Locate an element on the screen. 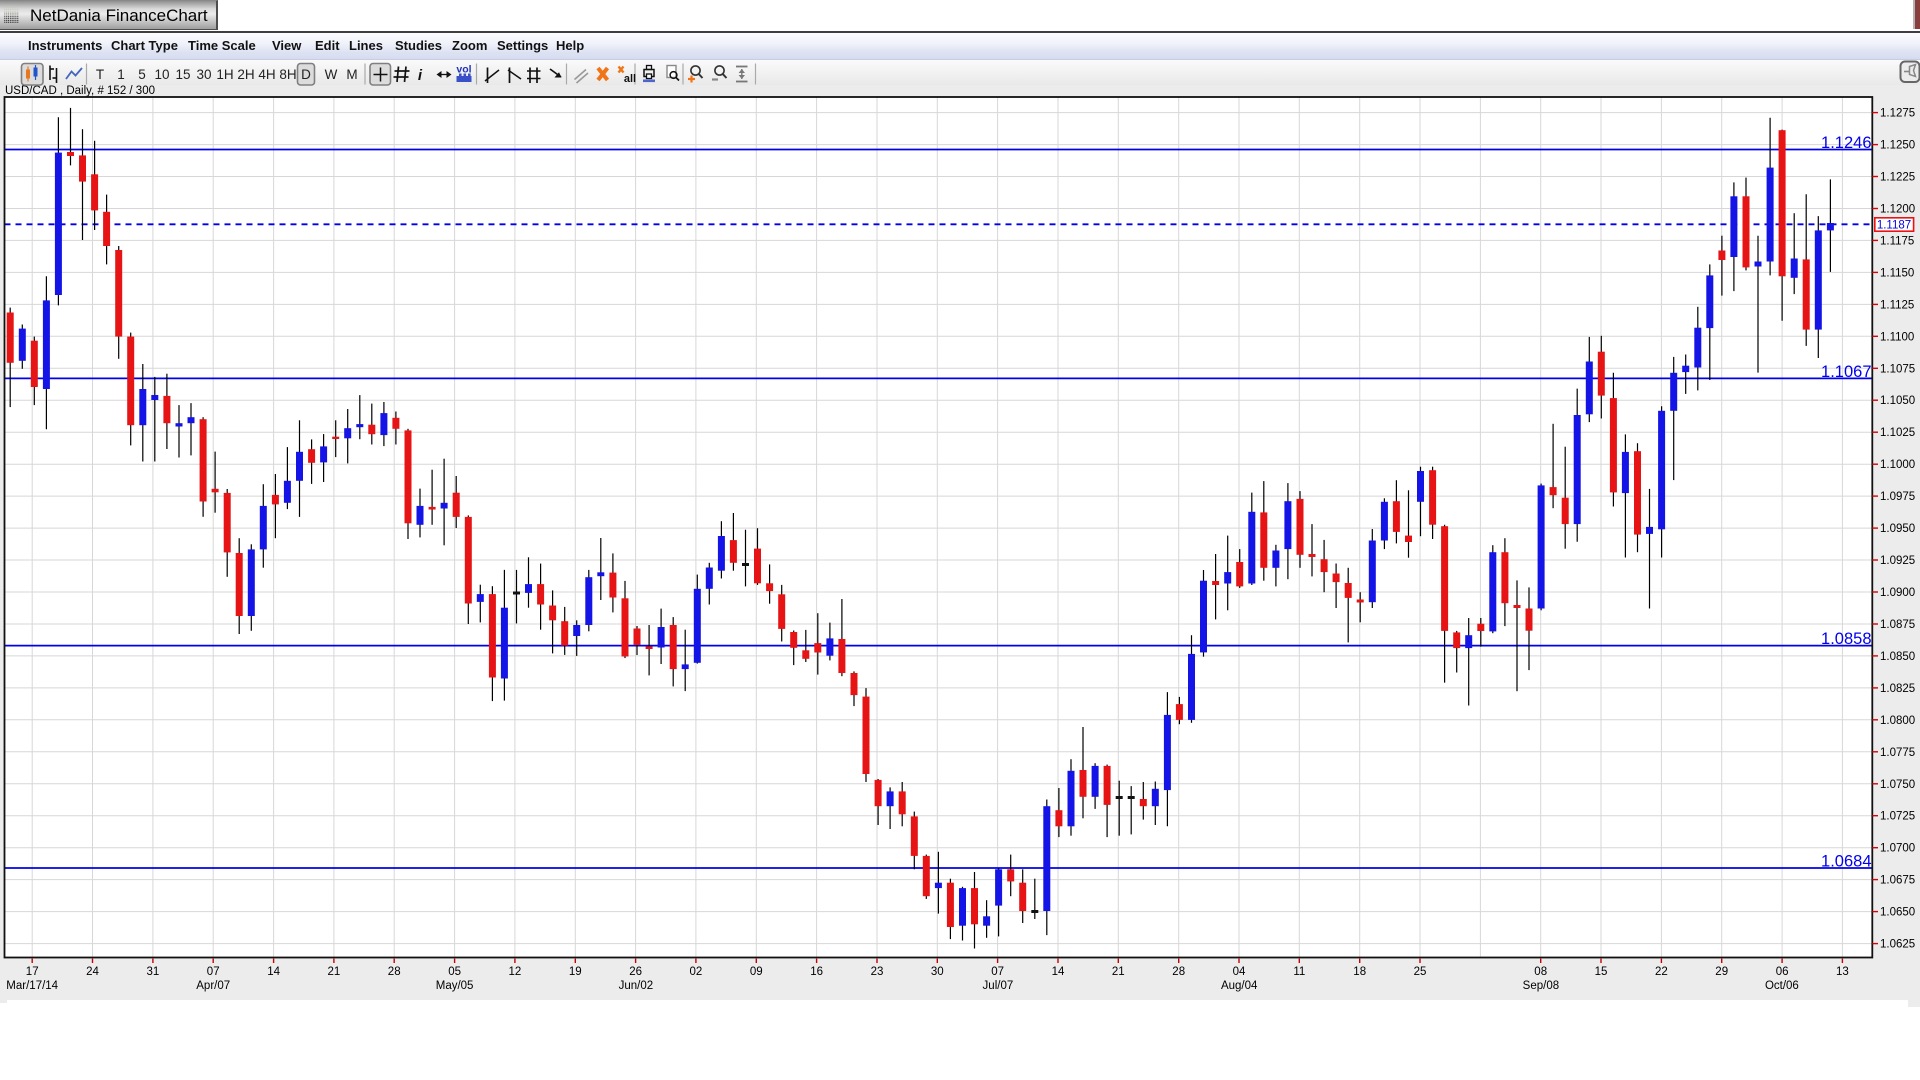  svg-text: 1.0858 is located at coordinates (1846, 639).